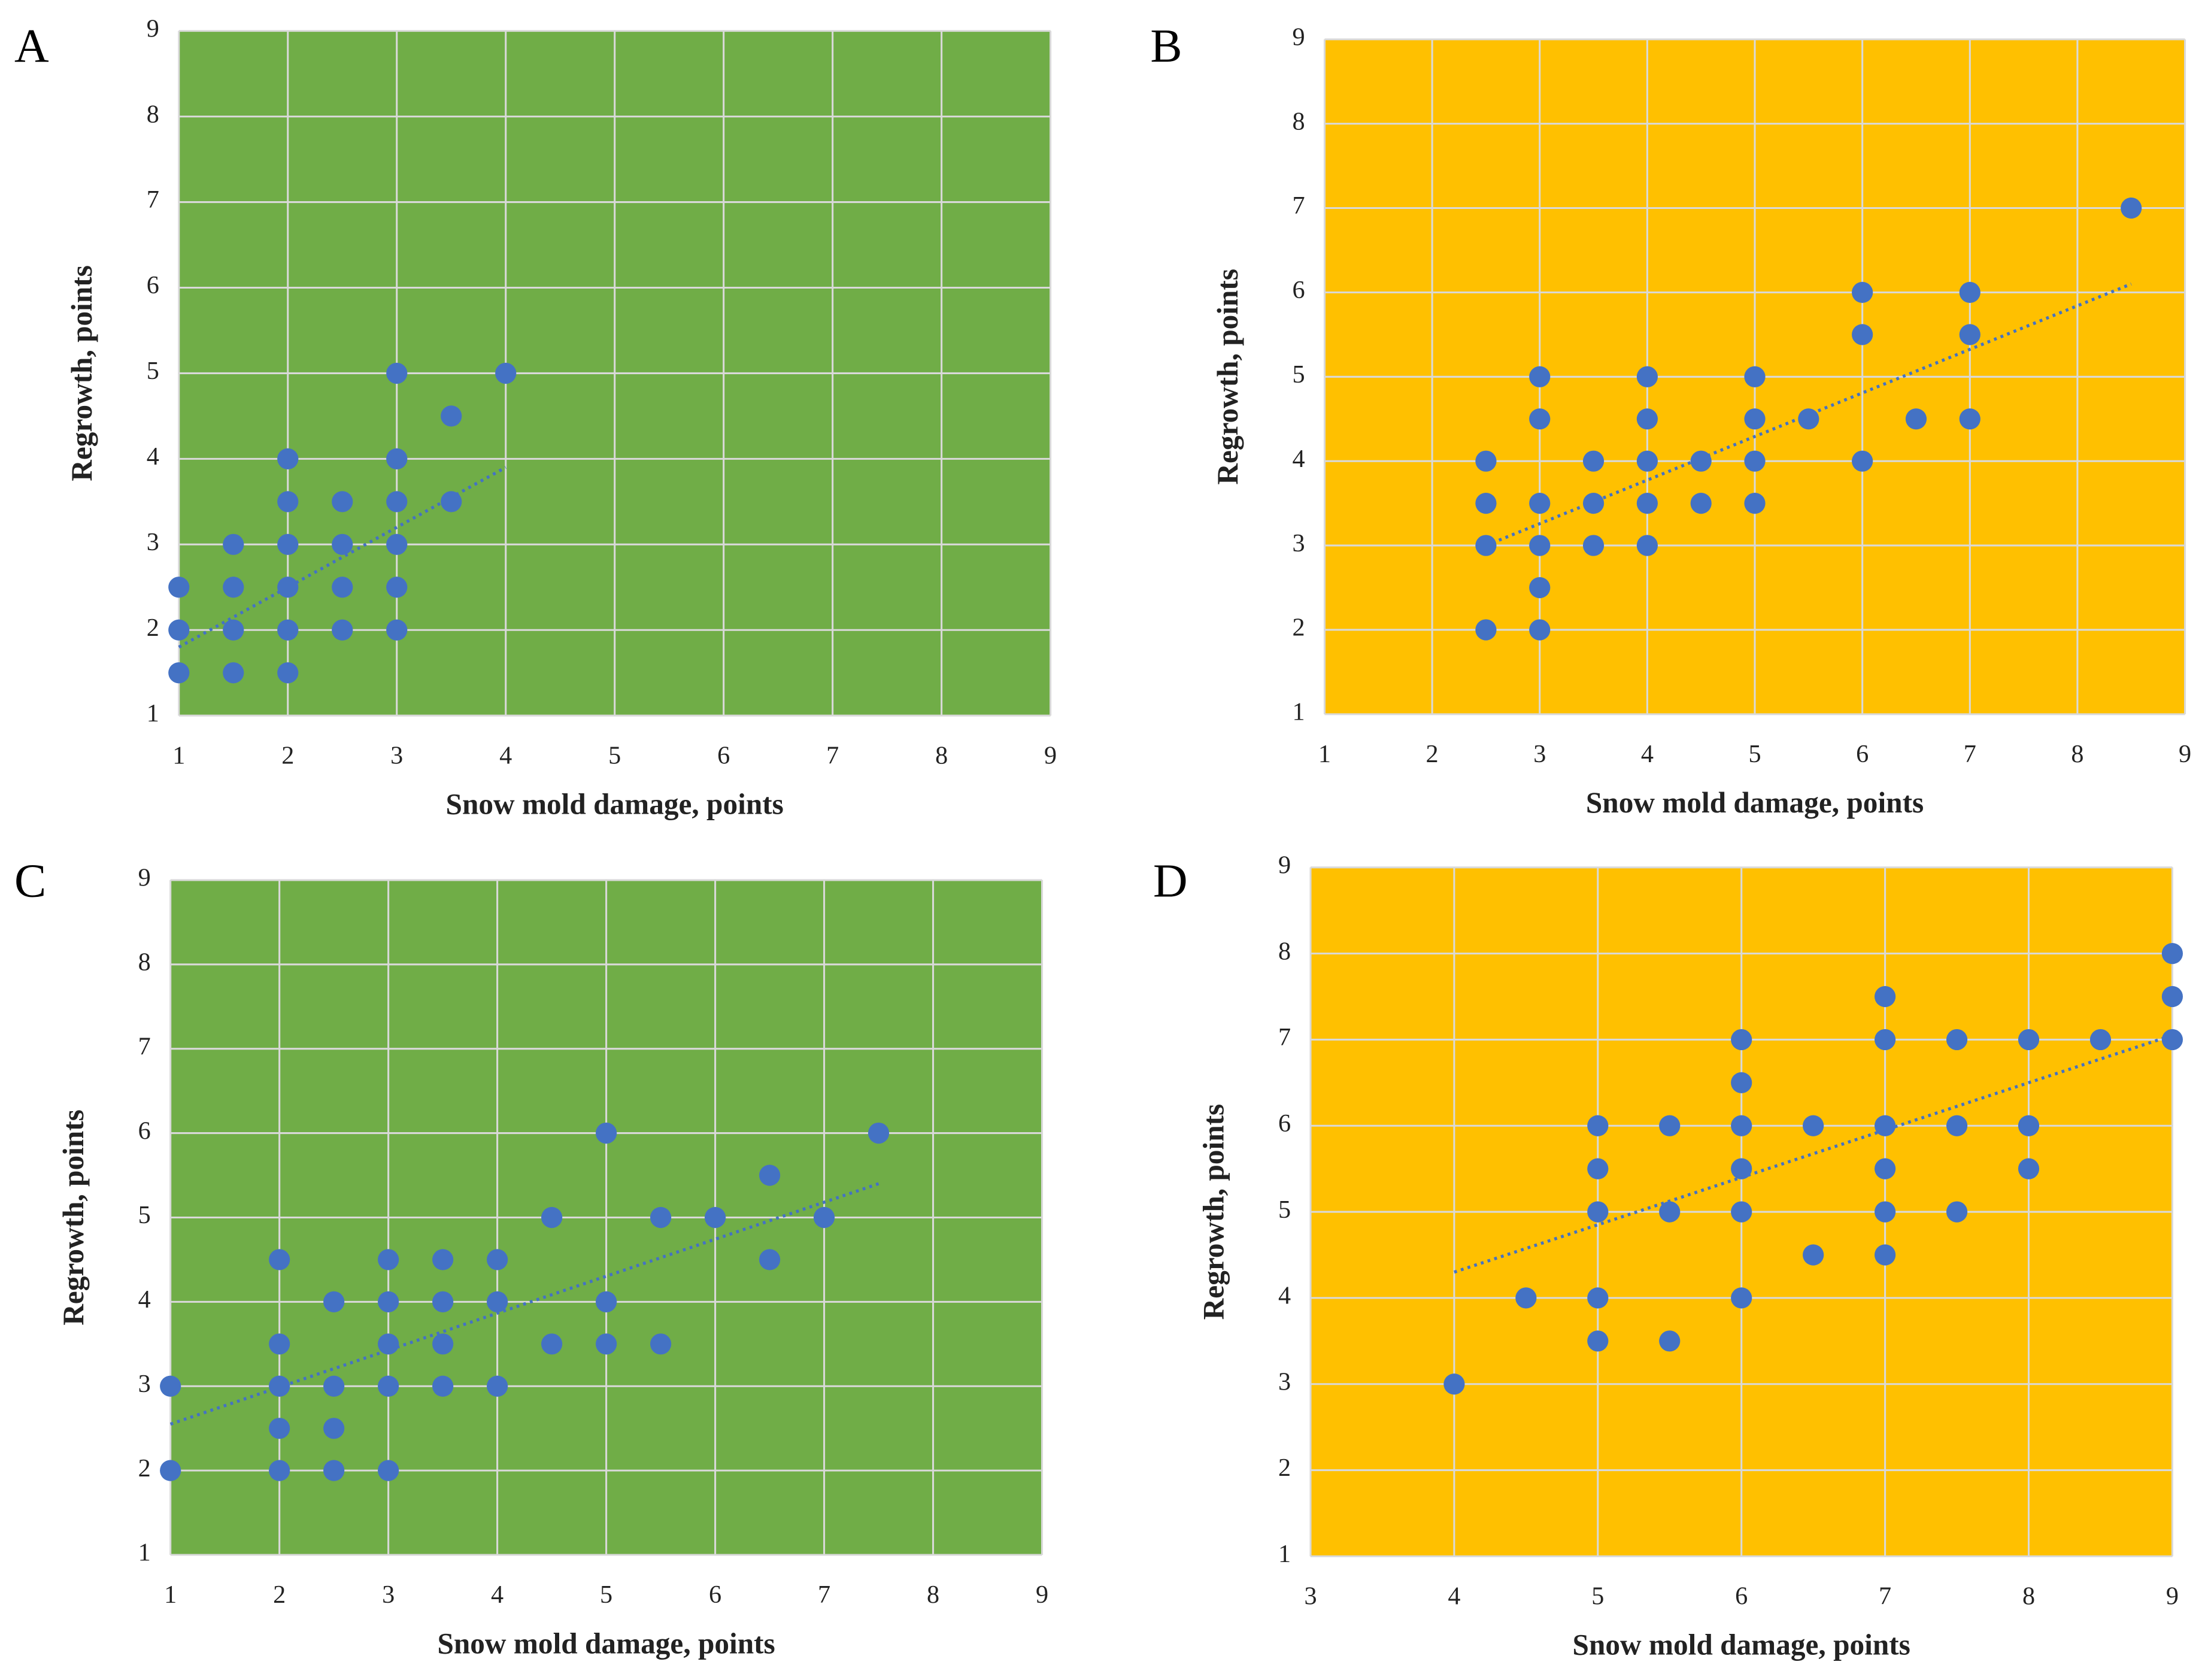 This screenshot has width=2205, height=1680. What do you see at coordinates (615, 804) in the screenshot?
I see `x-axis-title: Snow mold damage, points` at bounding box center [615, 804].